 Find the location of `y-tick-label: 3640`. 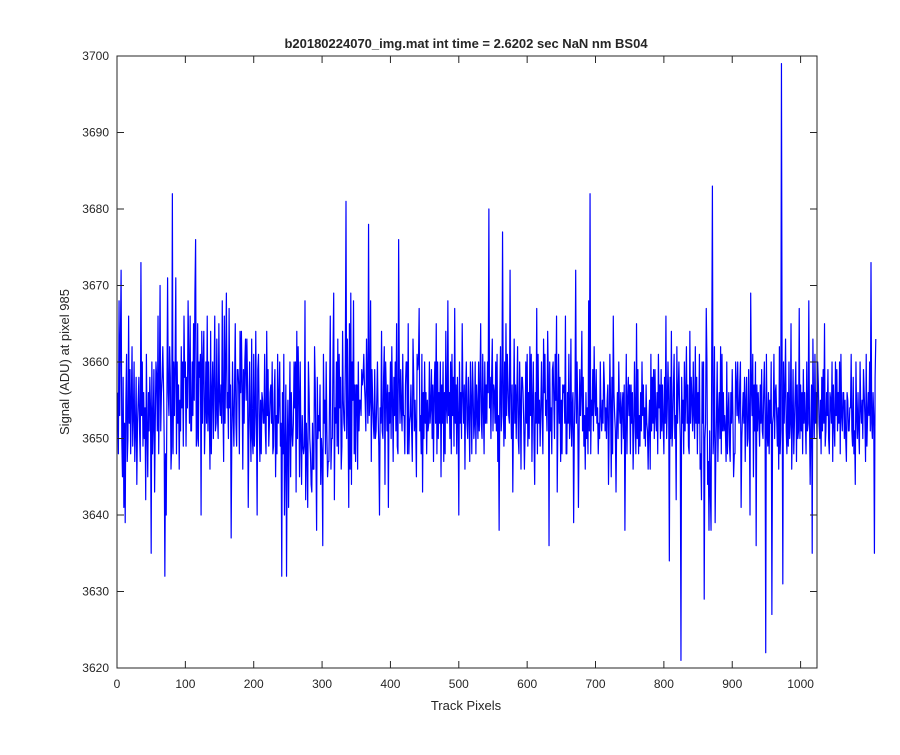

y-tick-label: 3640 is located at coordinates (95, 515).